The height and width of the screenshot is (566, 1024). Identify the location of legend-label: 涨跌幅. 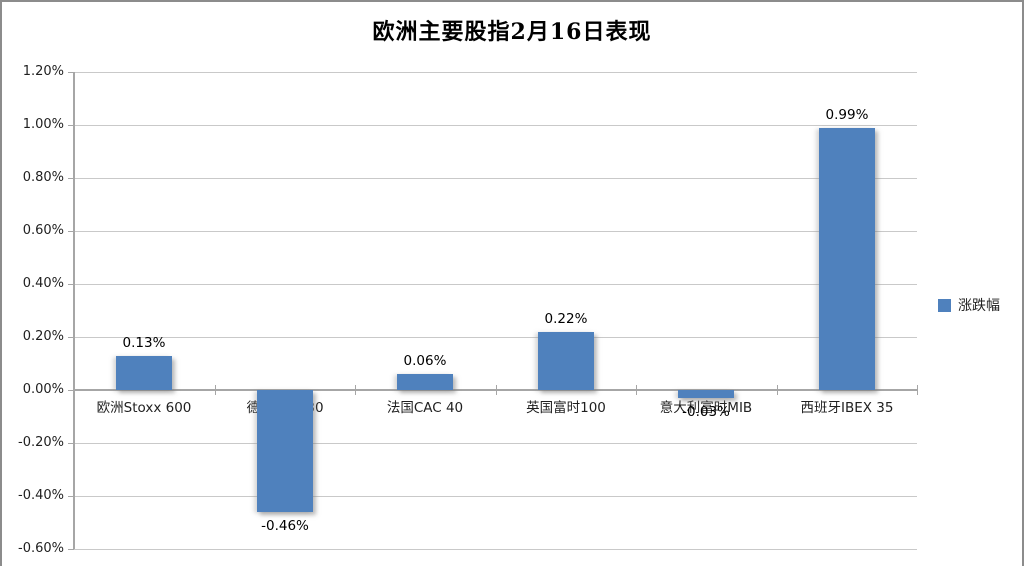
(979, 306).